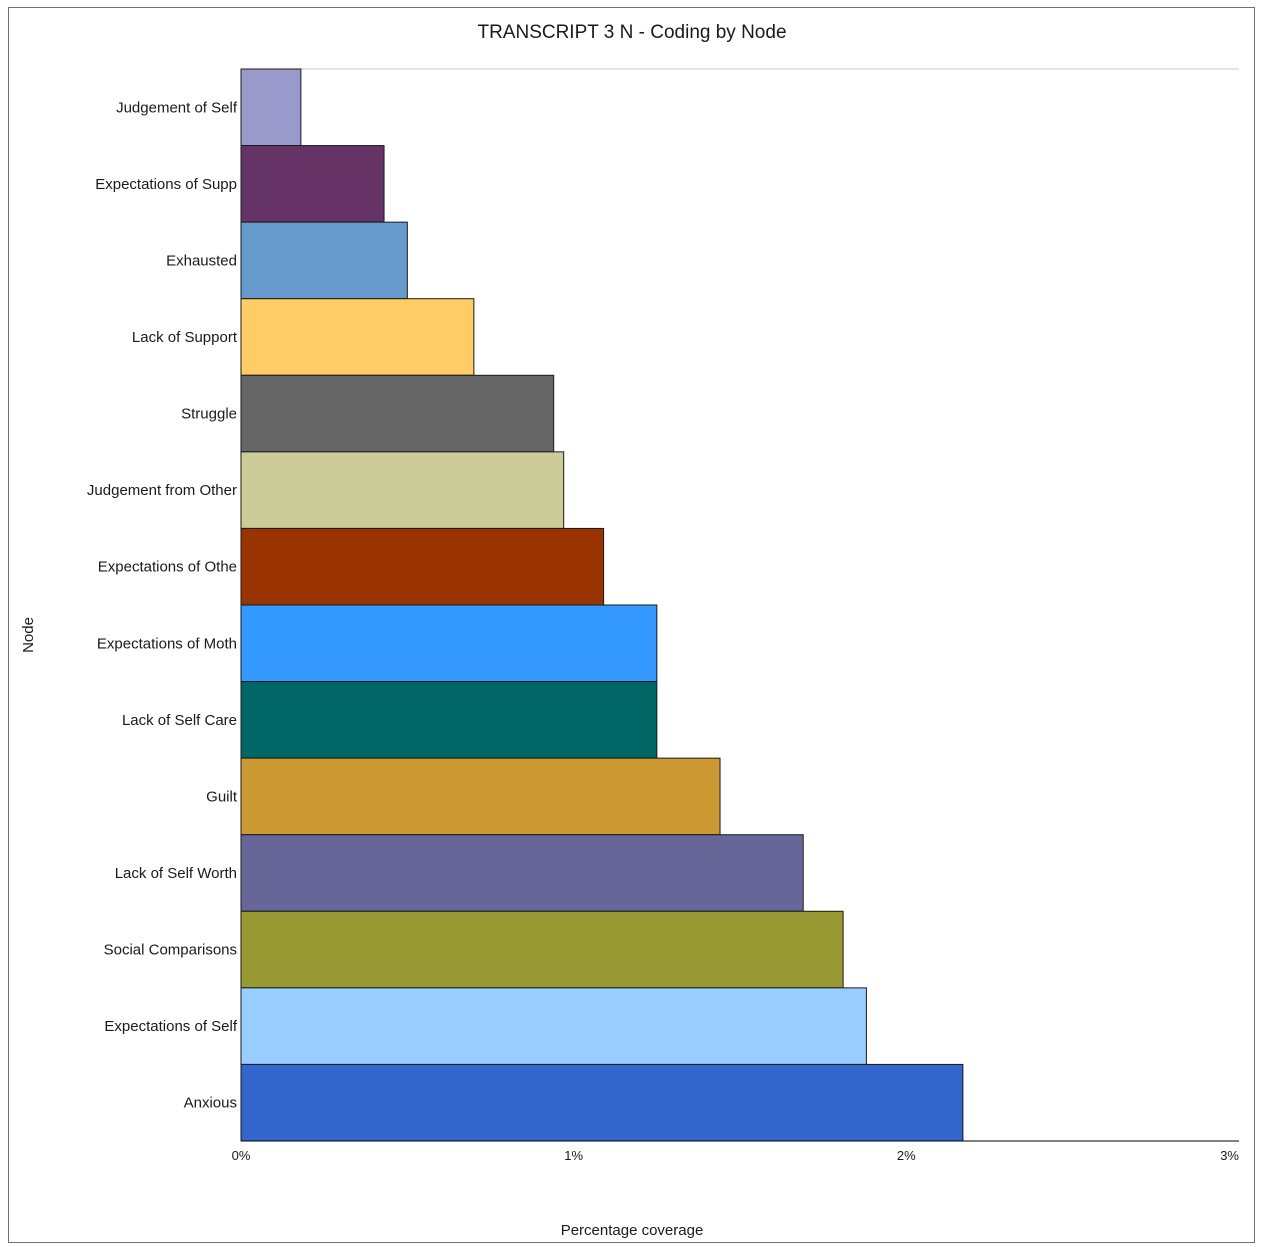 The width and height of the screenshot is (1263, 1247). I want to click on bar-lack-of-self-worth, so click(522, 873).